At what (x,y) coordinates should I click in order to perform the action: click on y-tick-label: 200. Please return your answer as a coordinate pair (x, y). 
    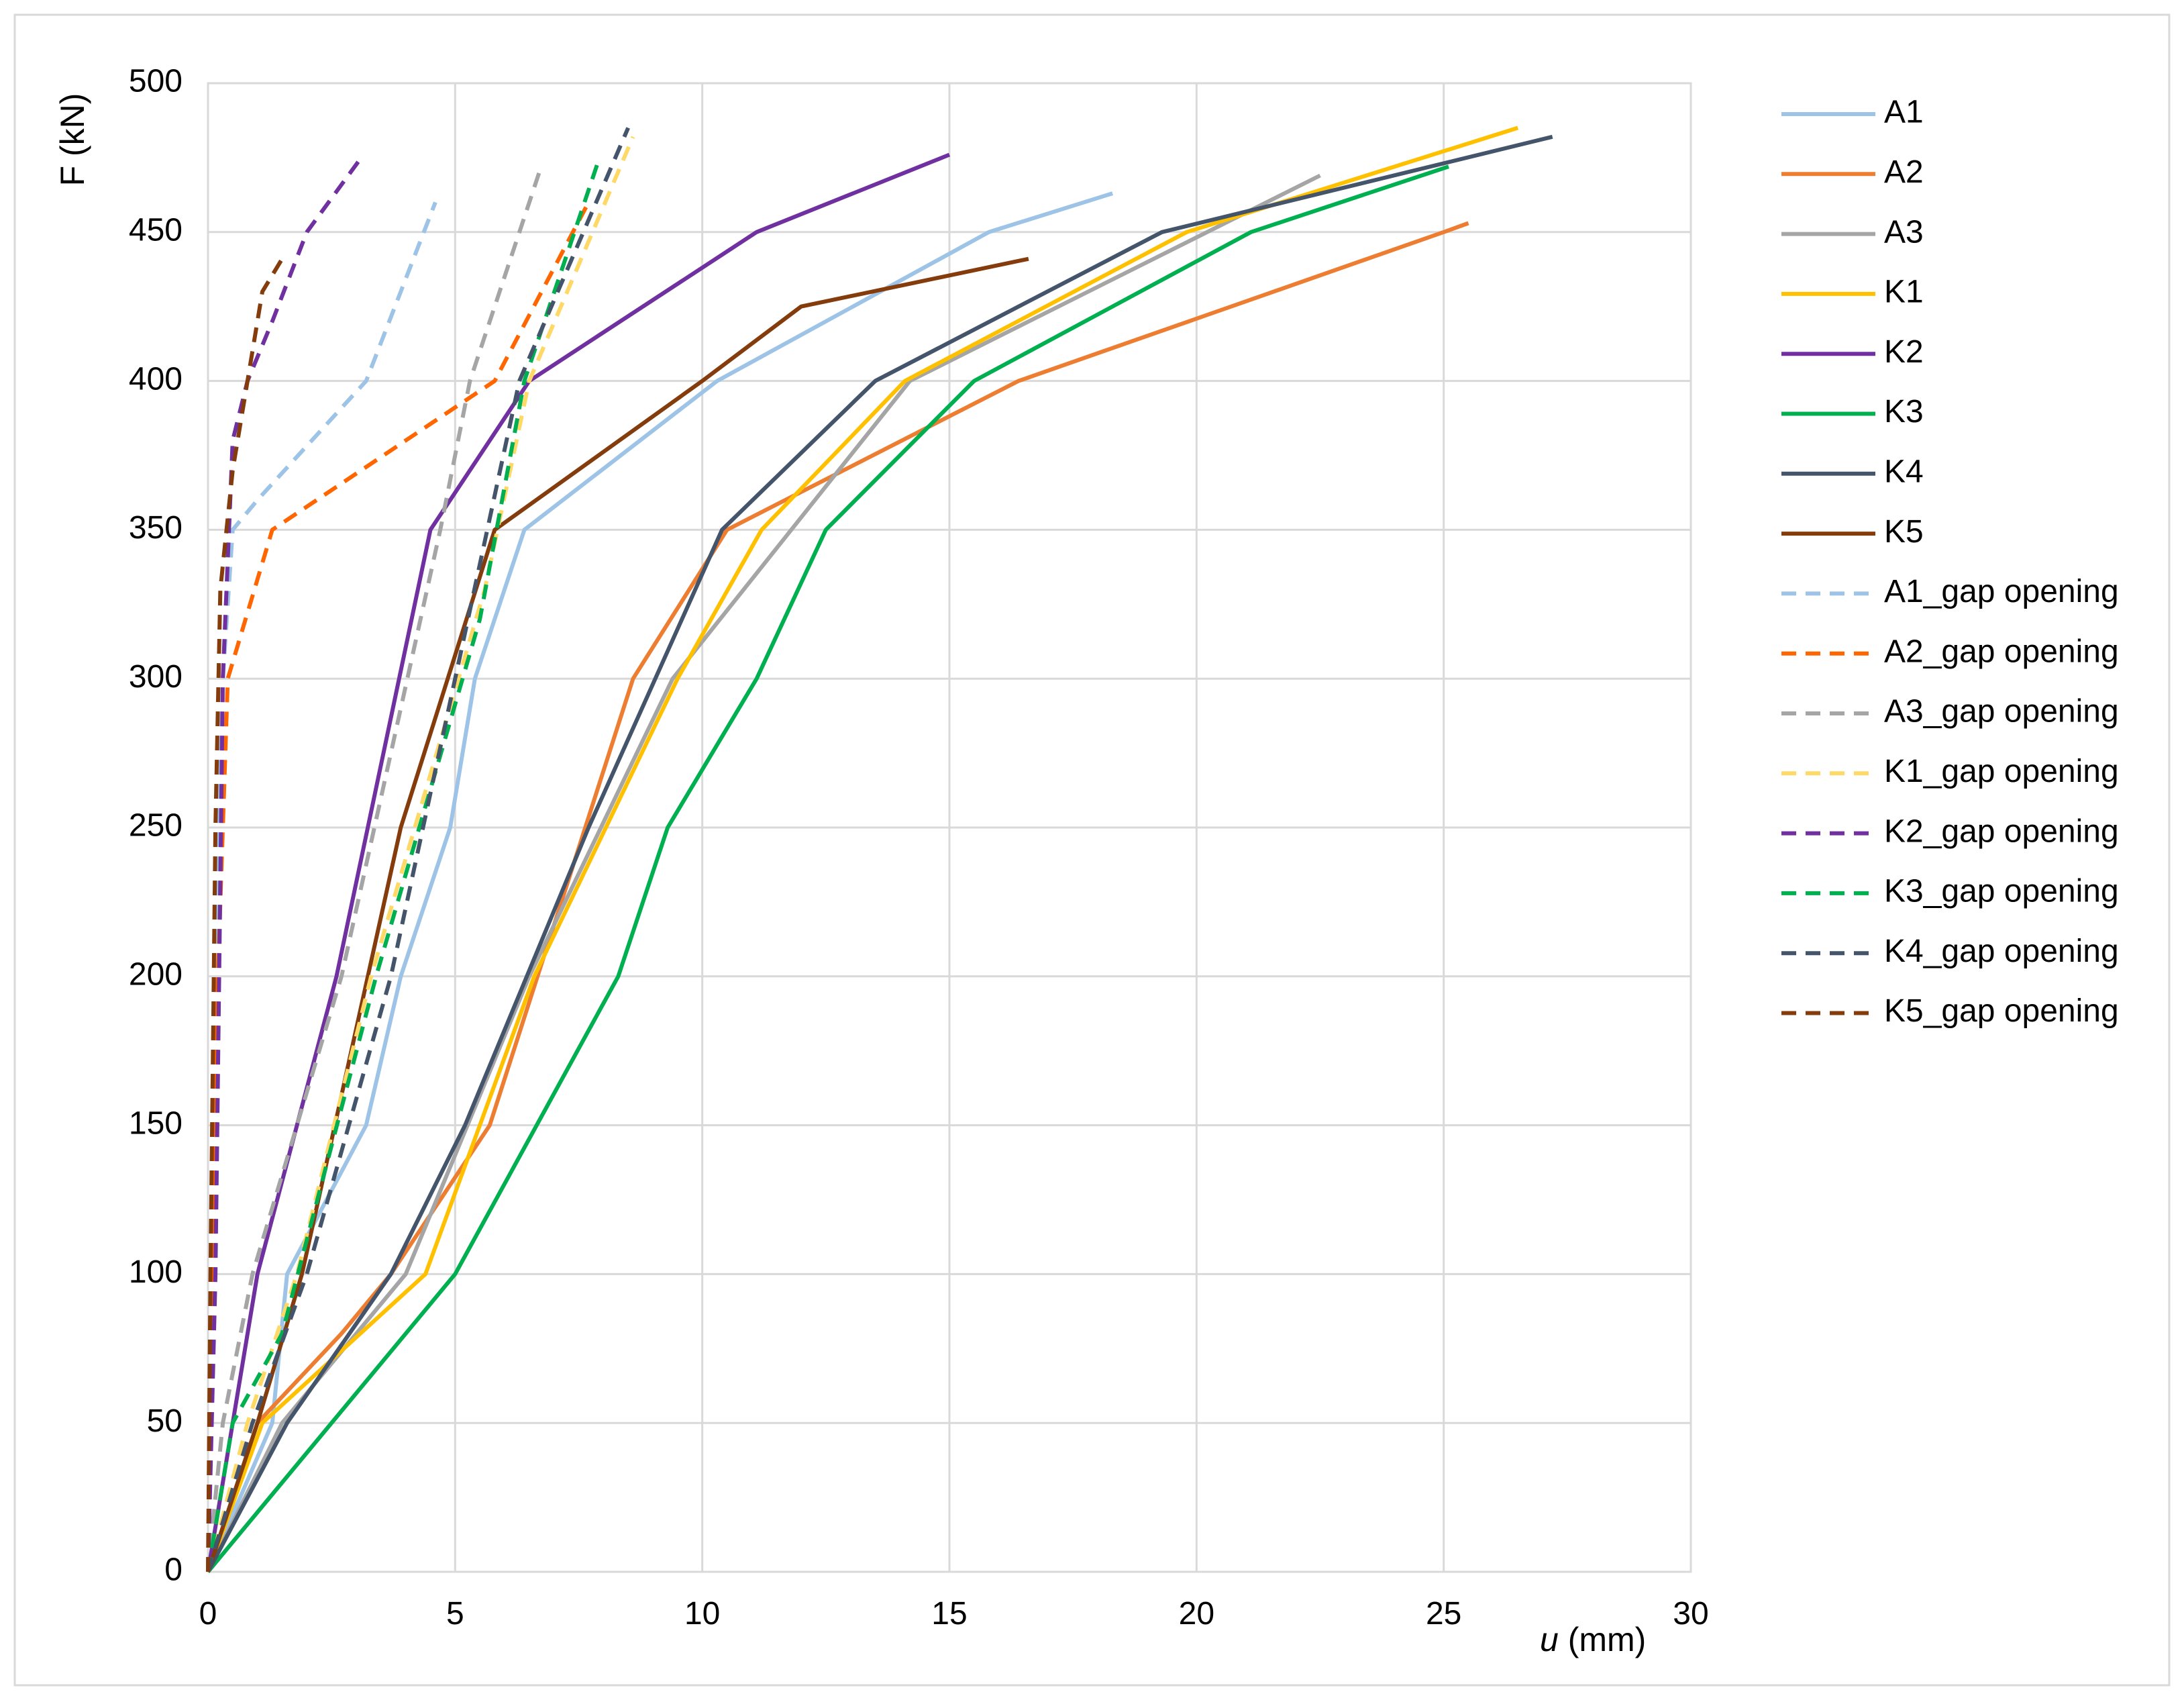
    Looking at the image, I should click on (156, 974).